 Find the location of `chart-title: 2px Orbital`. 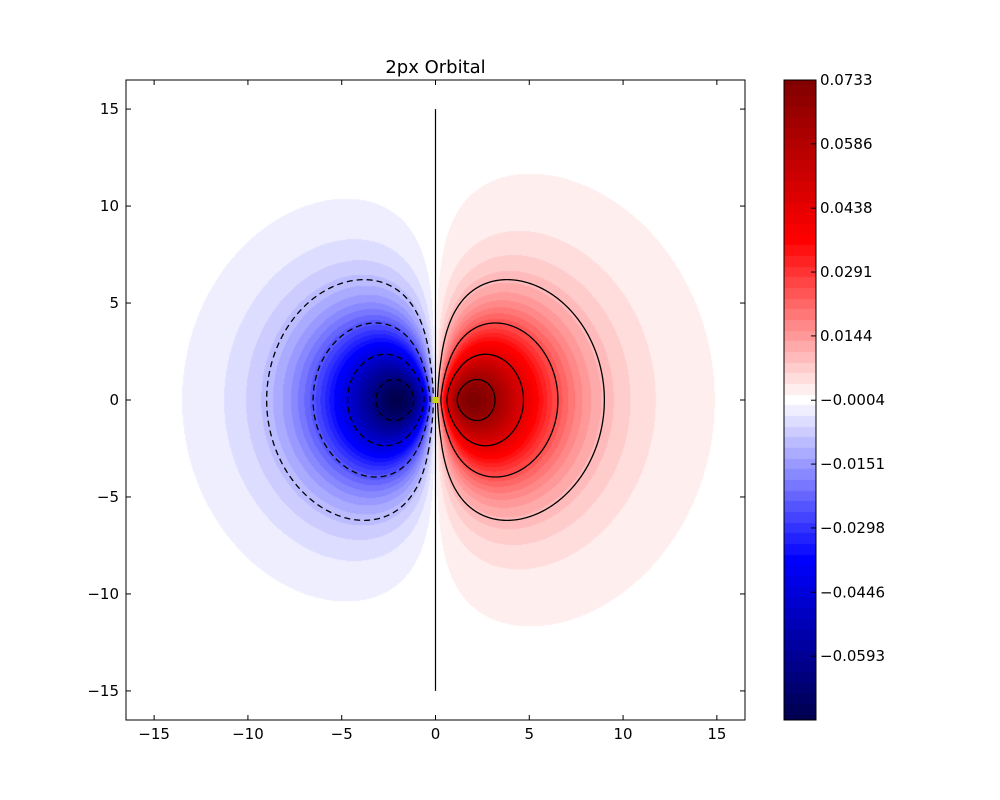

chart-title: 2px Orbital is located at coordinates (435, 67).